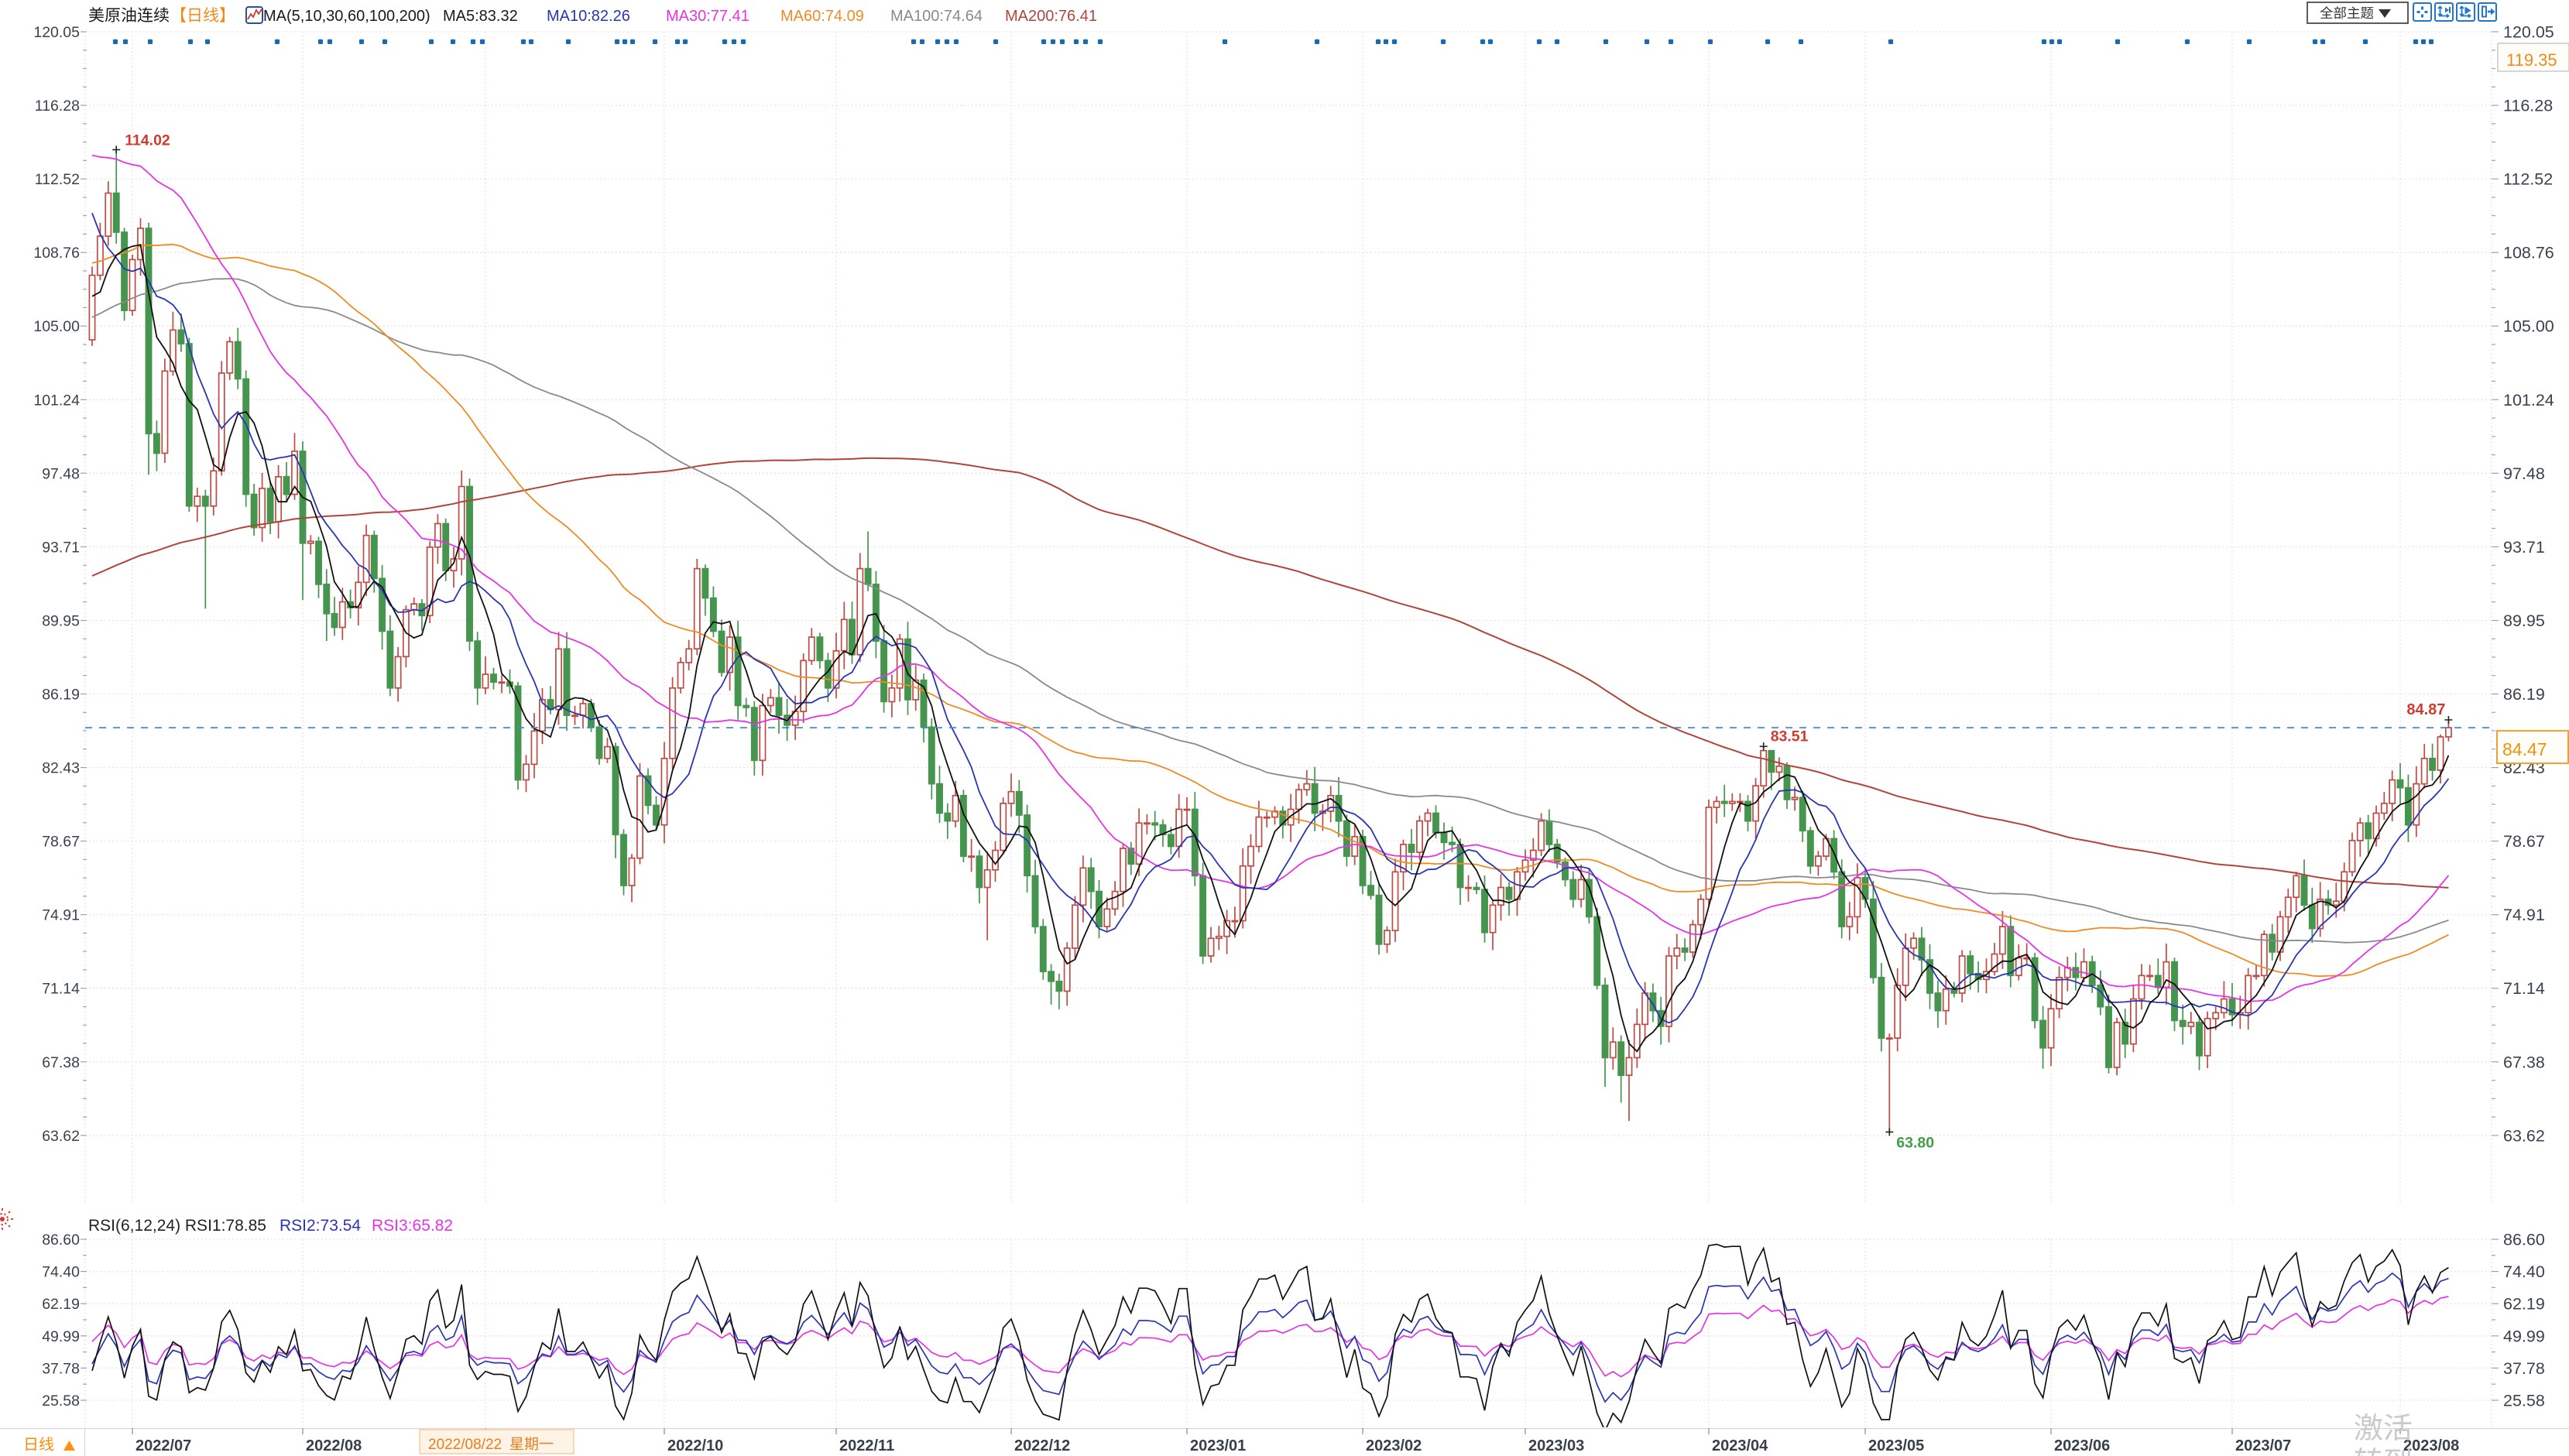  I want to click on svg-text: 2023/03, so click(1556, 1445).